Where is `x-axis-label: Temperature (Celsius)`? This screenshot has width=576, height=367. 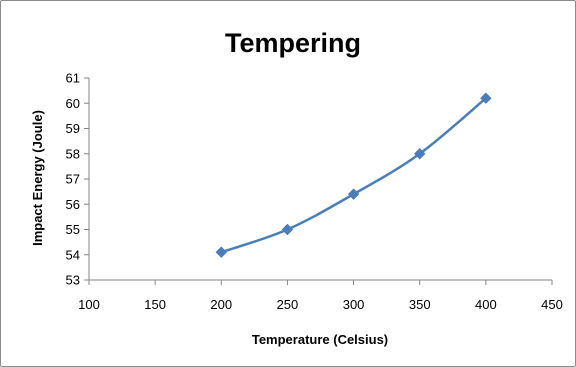
x-axis-label: Temperature (Celsius) is located at coordinates (320, 339).